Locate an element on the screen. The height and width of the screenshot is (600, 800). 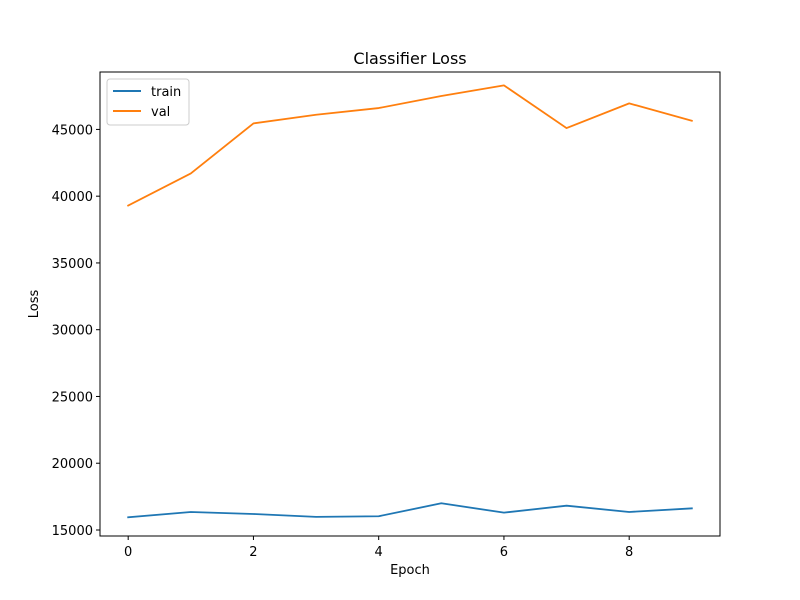
y-tick-label: 25000 is located at coordinates (72, 397).